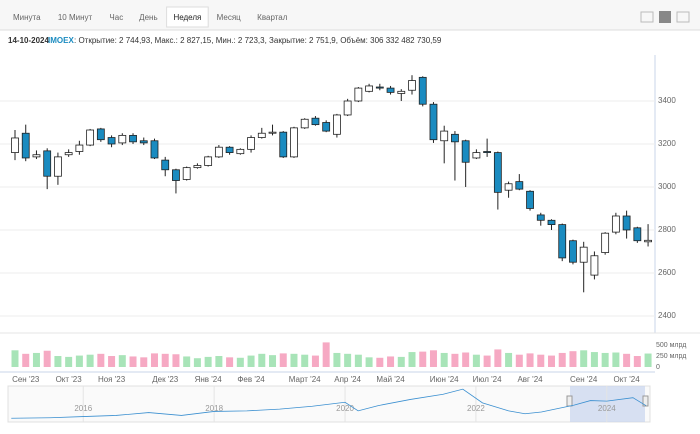 The image size is (700, 434). I want to click on tab: День, so click(148, 17).